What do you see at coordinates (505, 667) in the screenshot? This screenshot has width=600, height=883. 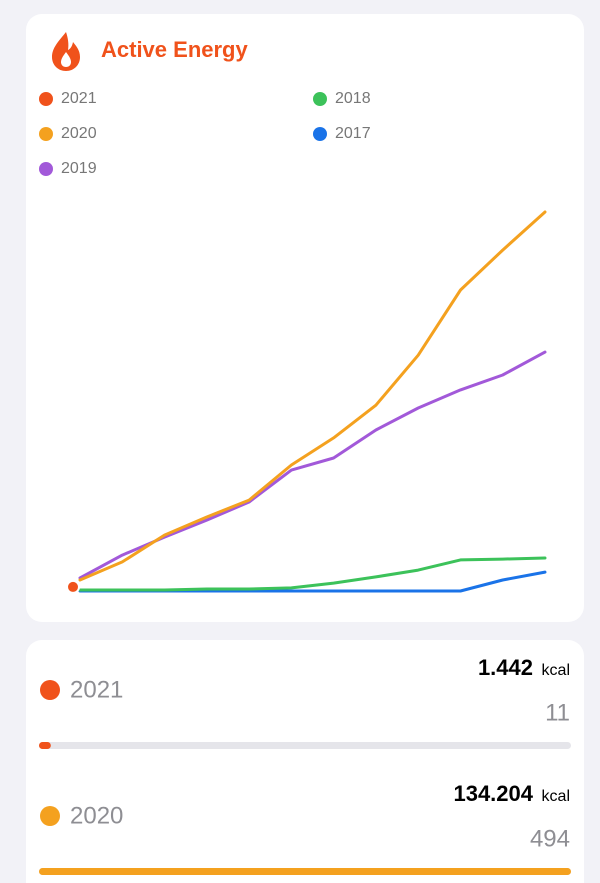 I see `energy-value: 1.442` at bounding box center [505, 667].